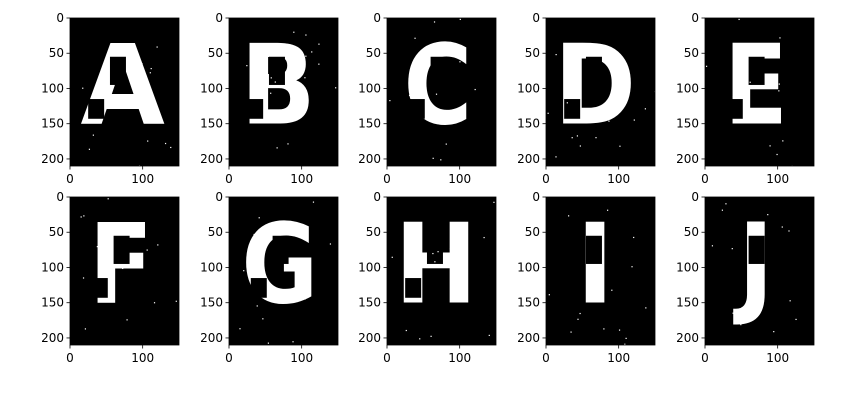 Image resolution: width=850 pixels, height=413 pixels. I want to click on axis-frame-b, so click(283, 92).